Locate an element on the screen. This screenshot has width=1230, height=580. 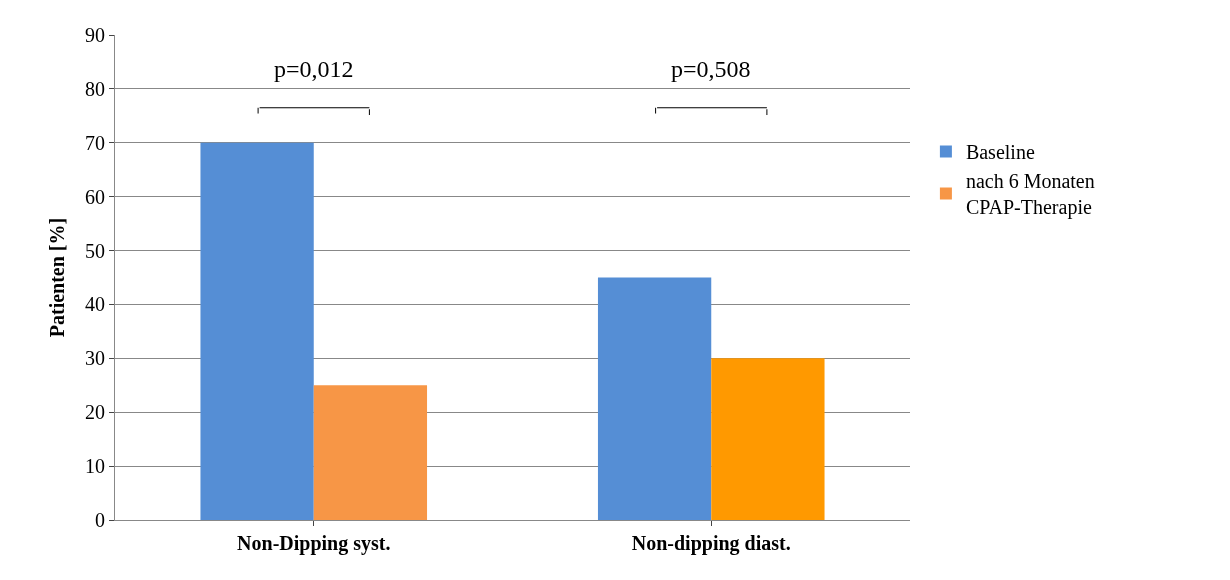
annotation: p=0,012 is located at coordinates (314, 69).